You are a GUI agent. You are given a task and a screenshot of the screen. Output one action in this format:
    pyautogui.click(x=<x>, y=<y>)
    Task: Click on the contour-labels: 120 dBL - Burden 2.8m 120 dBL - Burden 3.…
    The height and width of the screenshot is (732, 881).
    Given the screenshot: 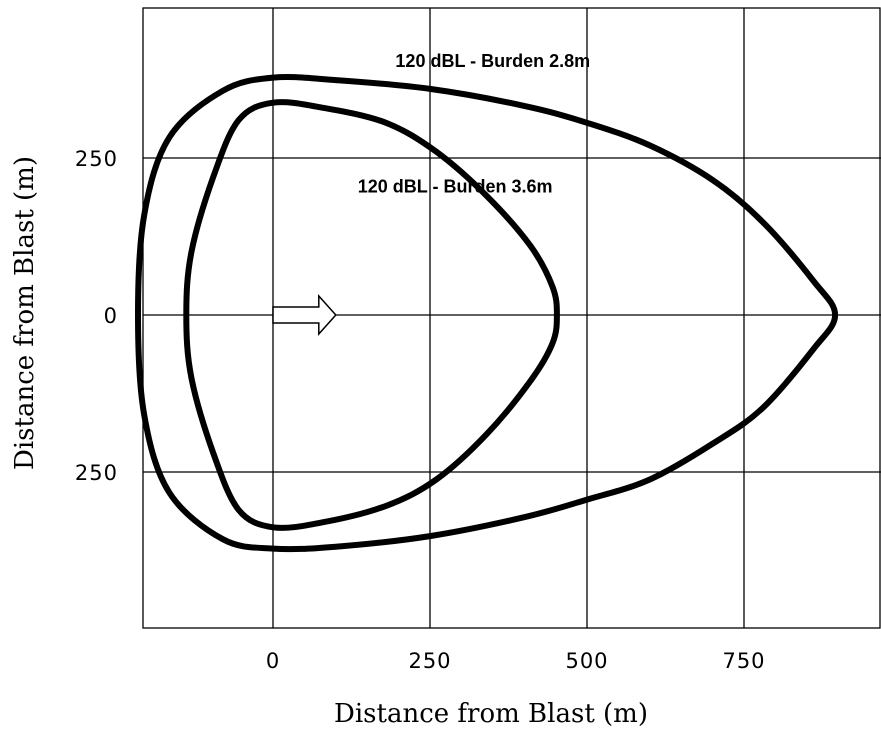 What is the action you would take?
    pyautogui.click(x=474, y=124)
    